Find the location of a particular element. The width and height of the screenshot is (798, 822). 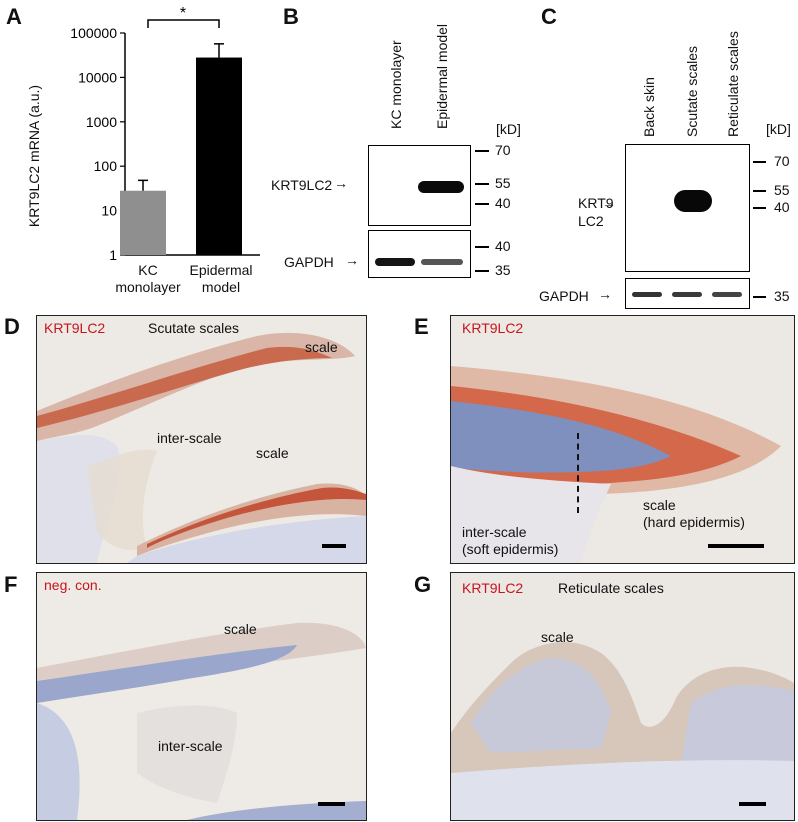

panel-label-g: G is located at coordinates (423, 584).